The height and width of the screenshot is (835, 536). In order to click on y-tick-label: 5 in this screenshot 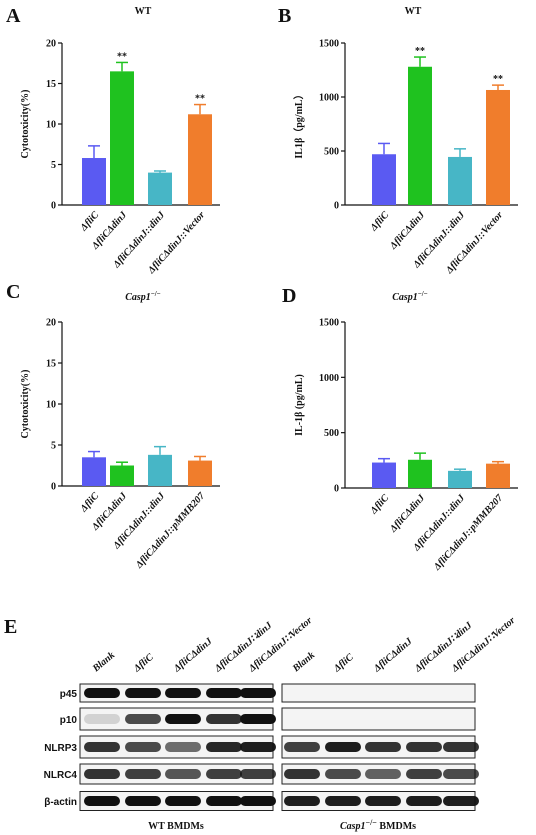, I will do `click(53, 165)`.